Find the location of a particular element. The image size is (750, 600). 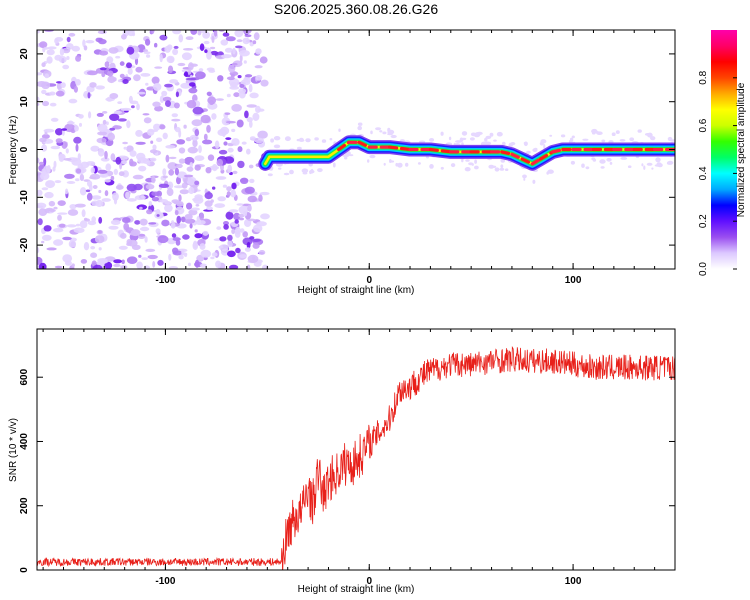

snr-y-tick-label: 0 is located at coordinates (24, 570).